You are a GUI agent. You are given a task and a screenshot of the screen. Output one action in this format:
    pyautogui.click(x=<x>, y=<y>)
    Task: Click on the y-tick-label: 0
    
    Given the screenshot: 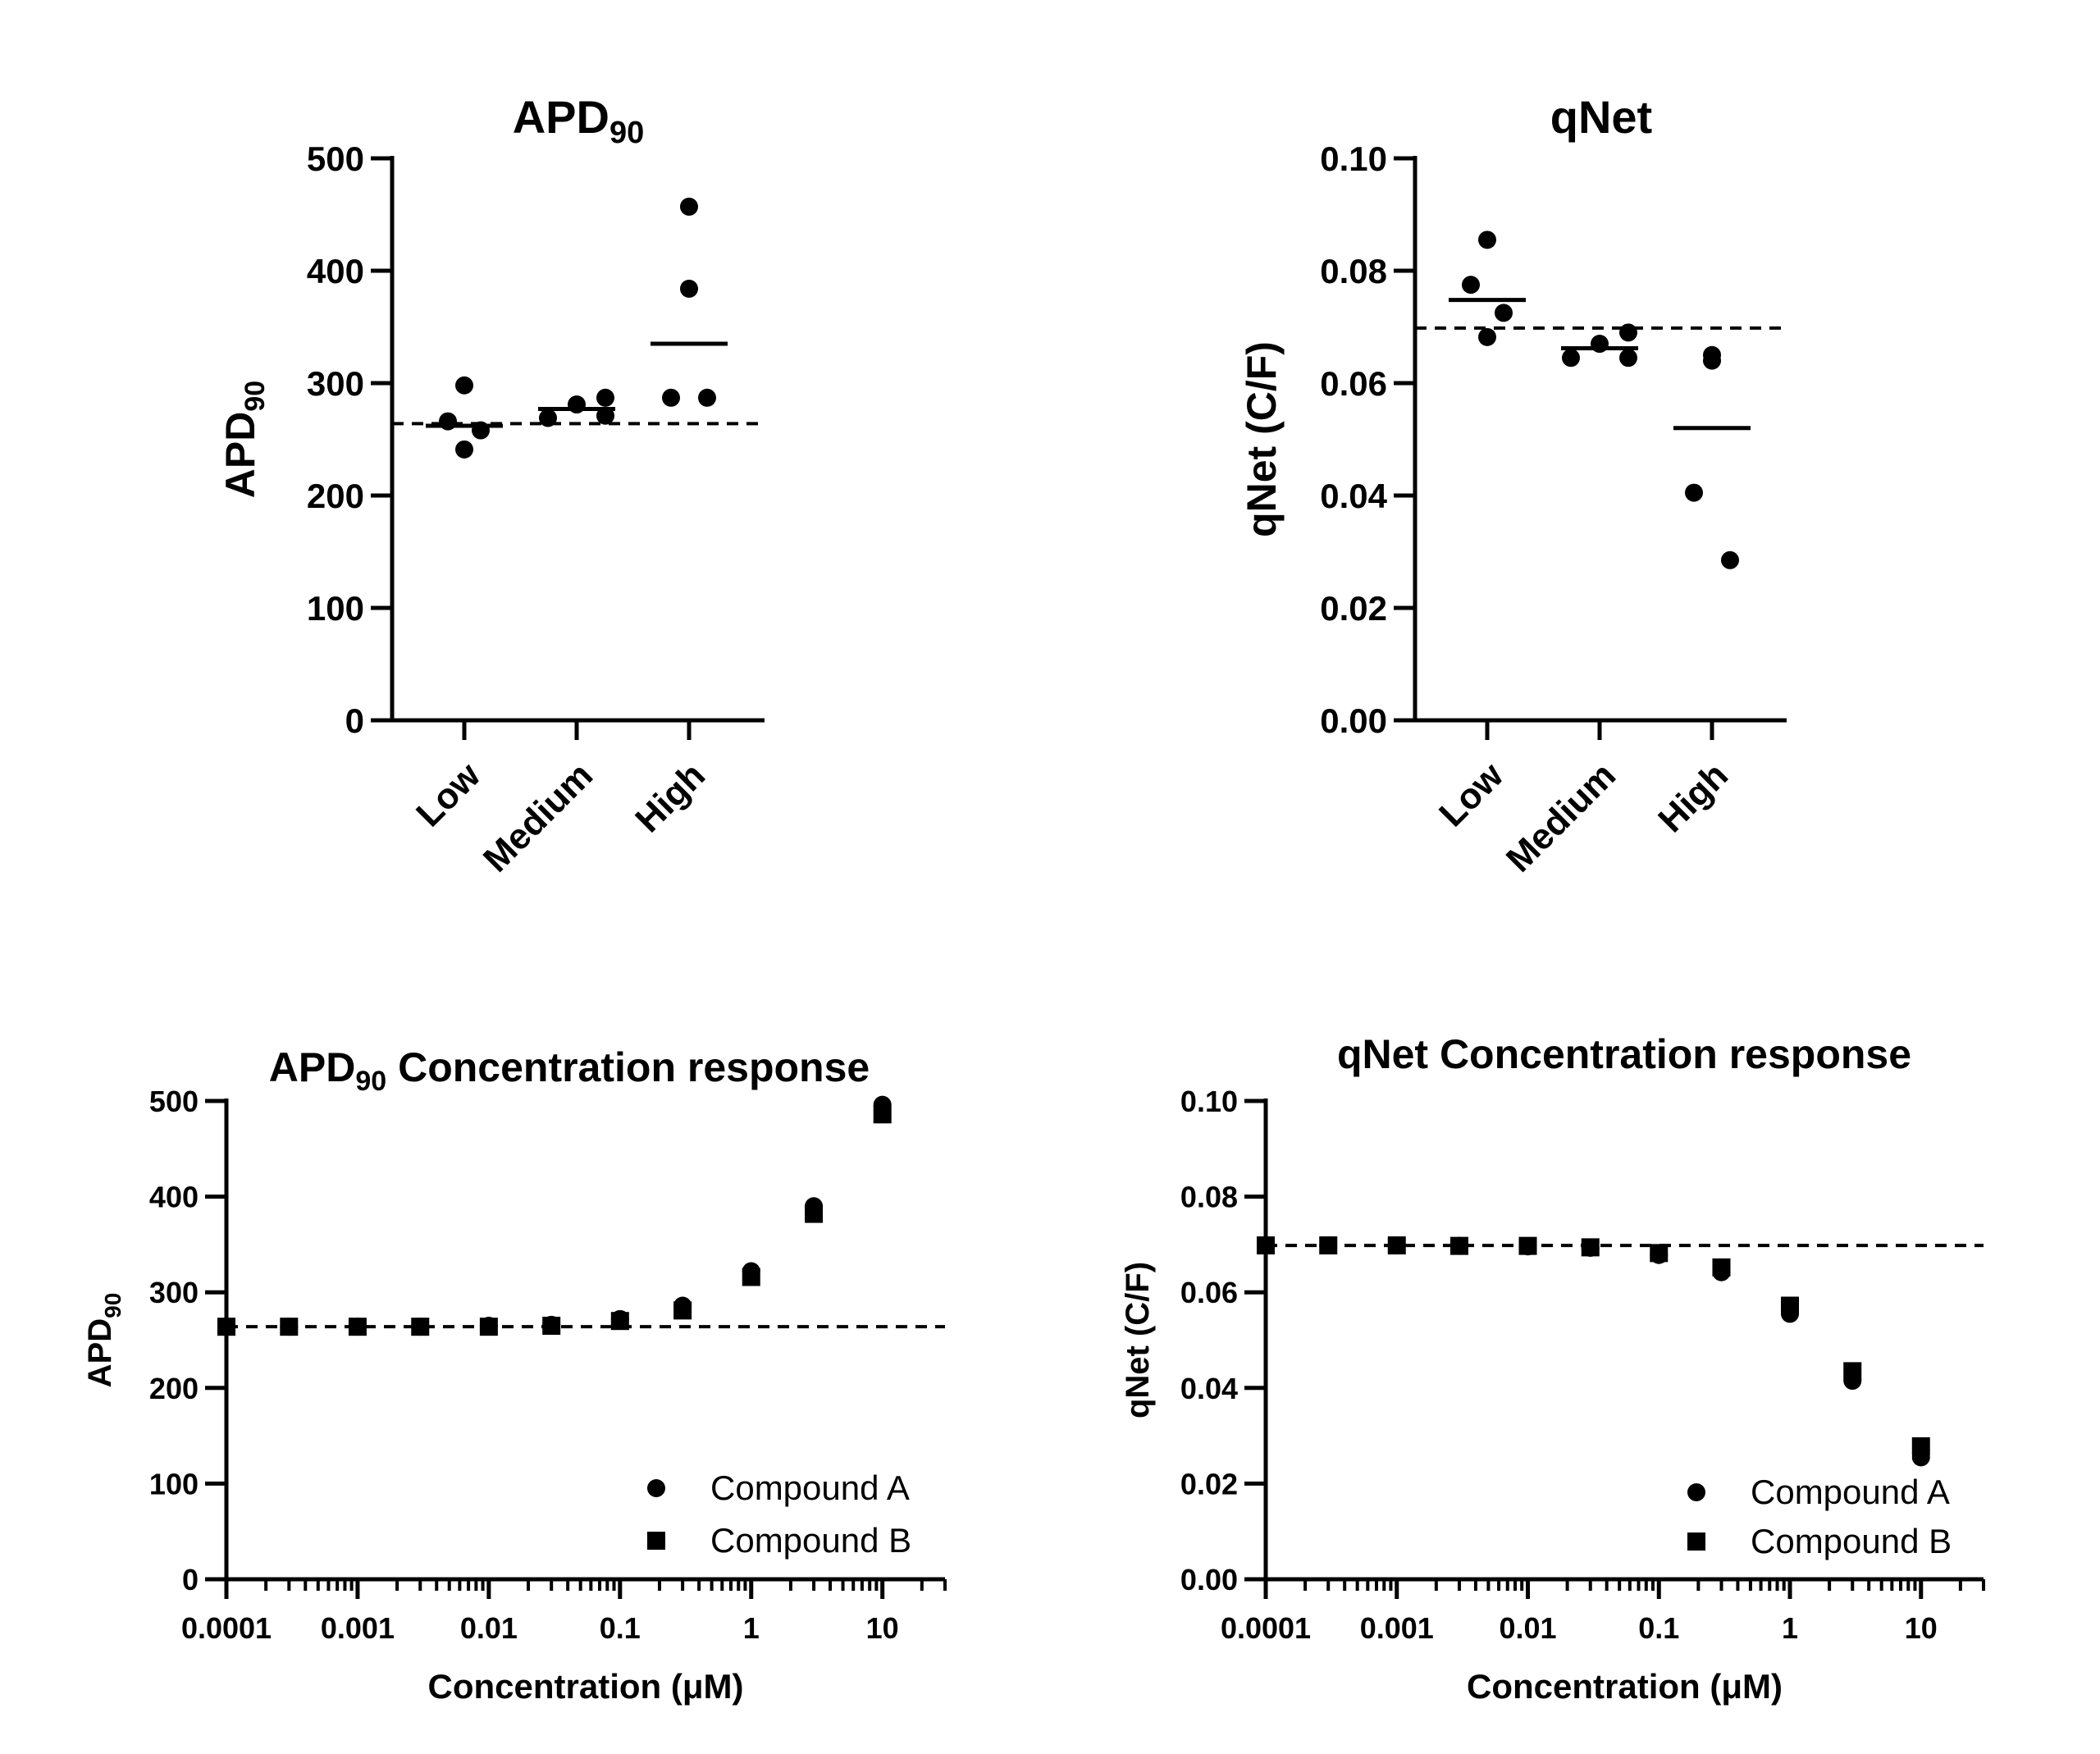 What is the action you would take?
    pyautogui.click(x=355, y=720)
    